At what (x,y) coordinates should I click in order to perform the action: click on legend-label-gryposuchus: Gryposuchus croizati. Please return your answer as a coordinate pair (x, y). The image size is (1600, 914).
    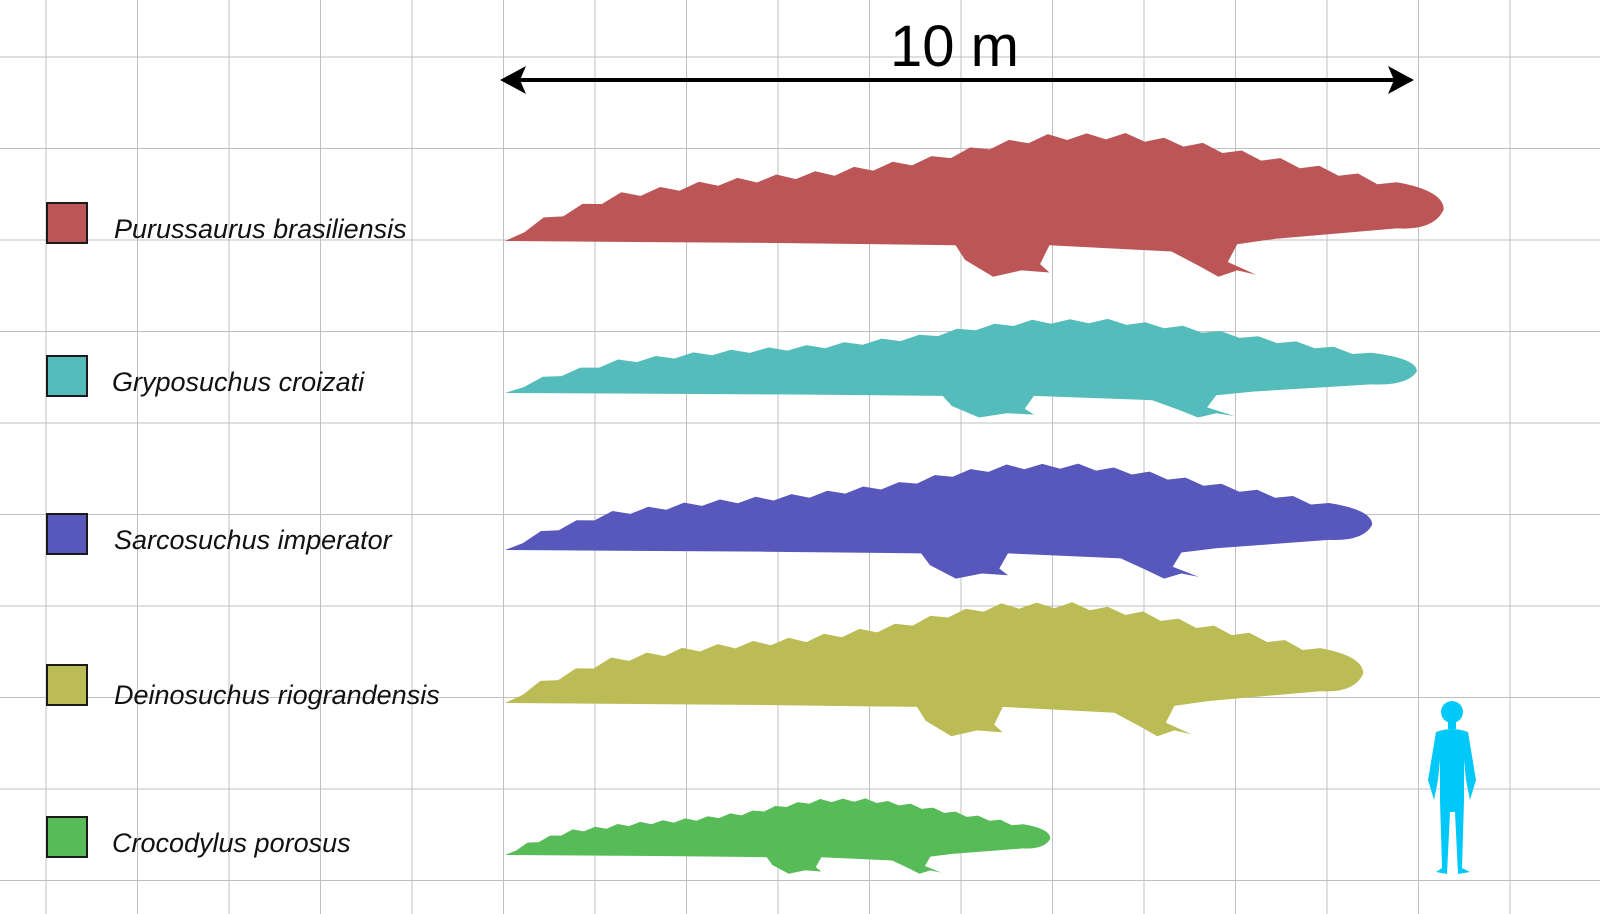
    Looking at the image, I should click on (238, 382).